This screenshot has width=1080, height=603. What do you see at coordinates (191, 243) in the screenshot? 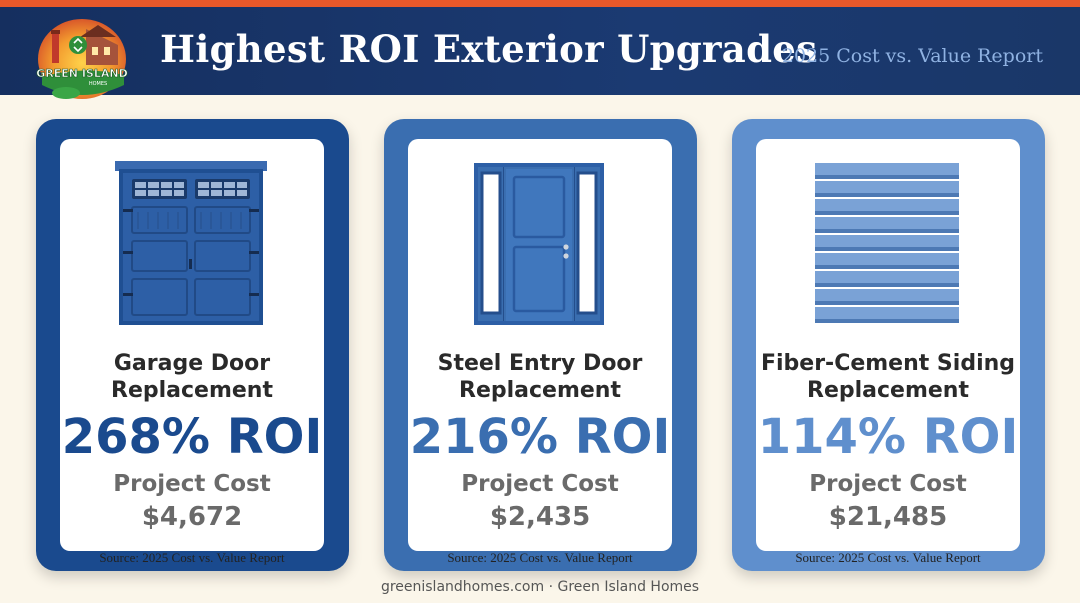
I see `garage-door-icon` at bounding box center [191, 243].